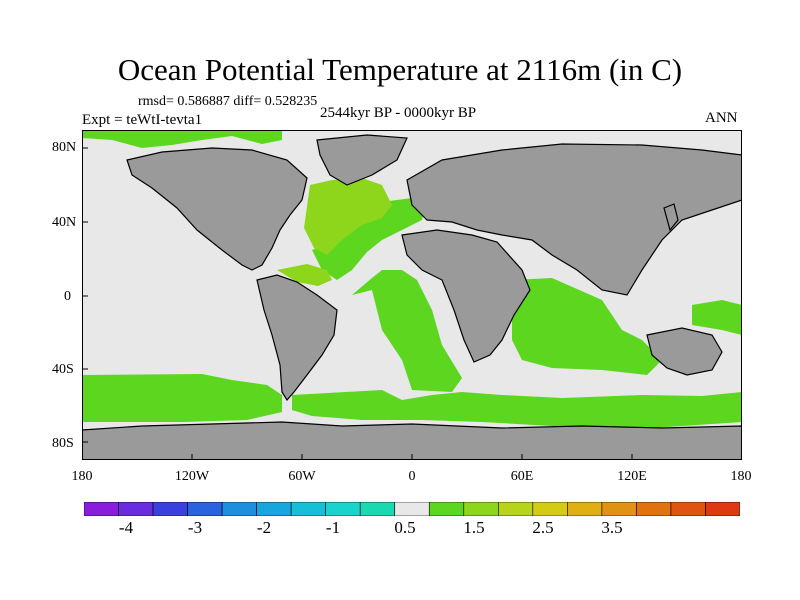 The height and width of the screenshot is (600, 800). I want to click on colorbar-label: -4, so click(126, 527).